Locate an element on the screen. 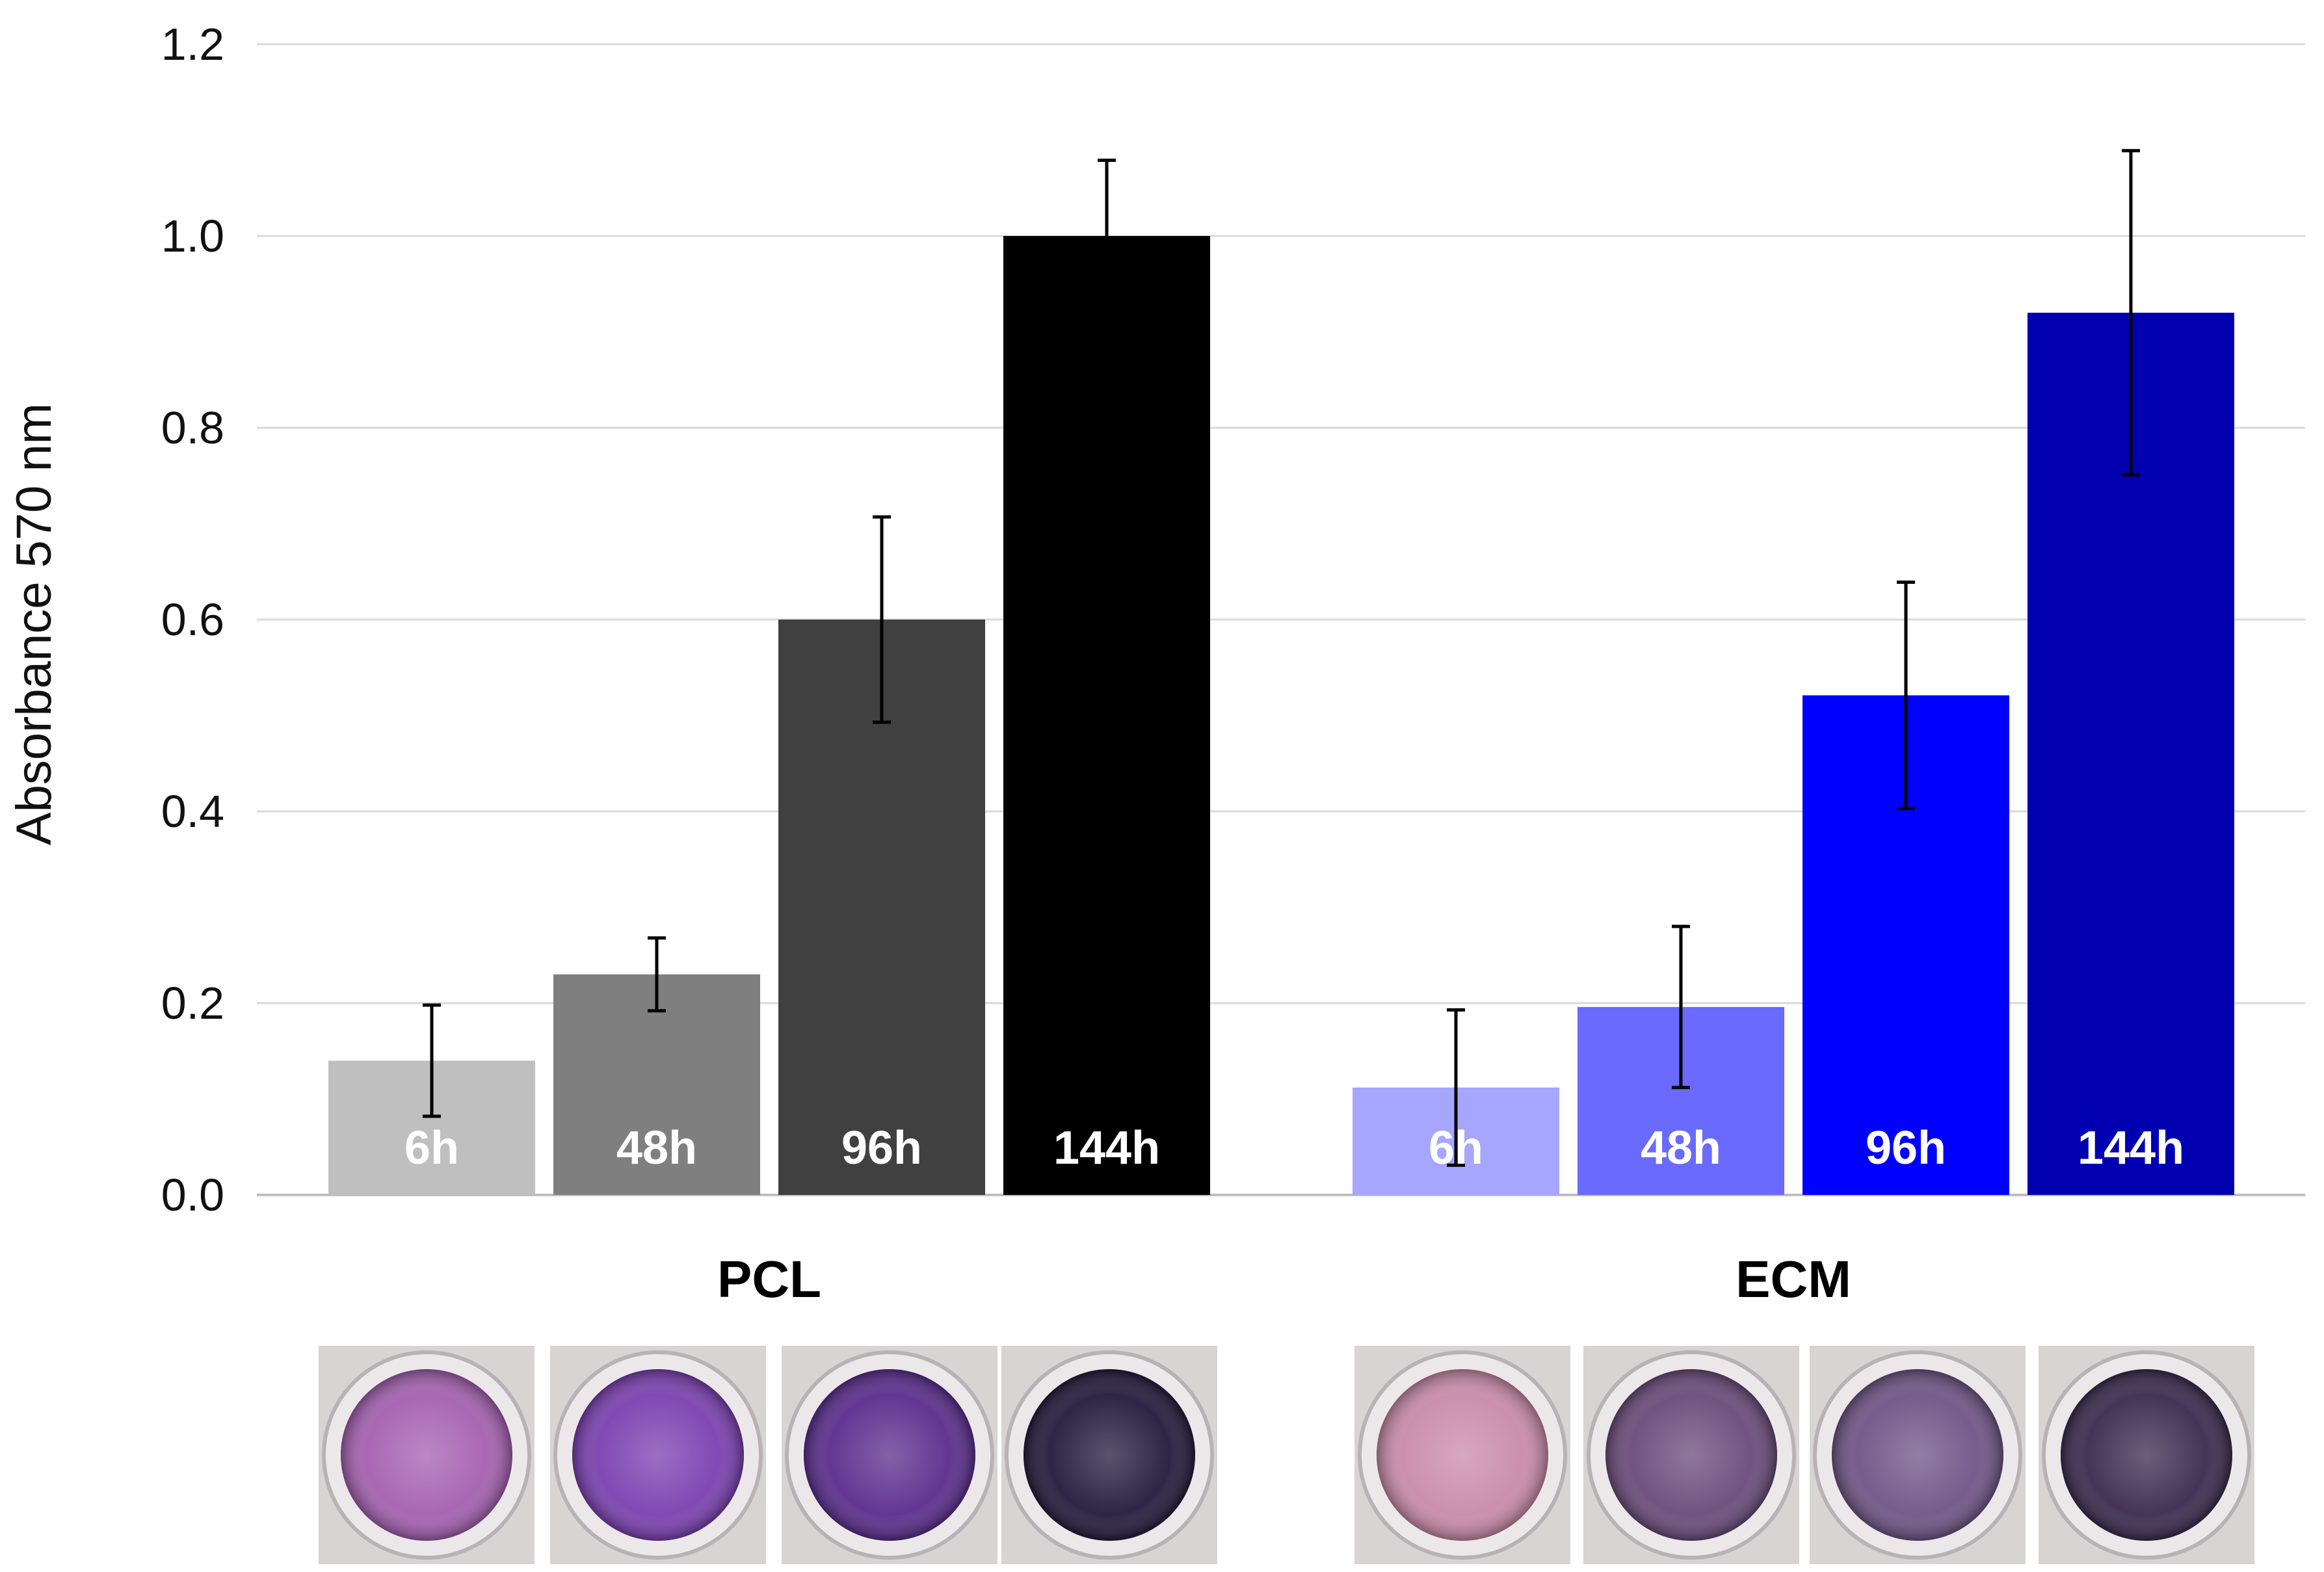 This screenshot has height=1572, width=2324. well-image-pcl-48h is located at coordinates (658, 1455).